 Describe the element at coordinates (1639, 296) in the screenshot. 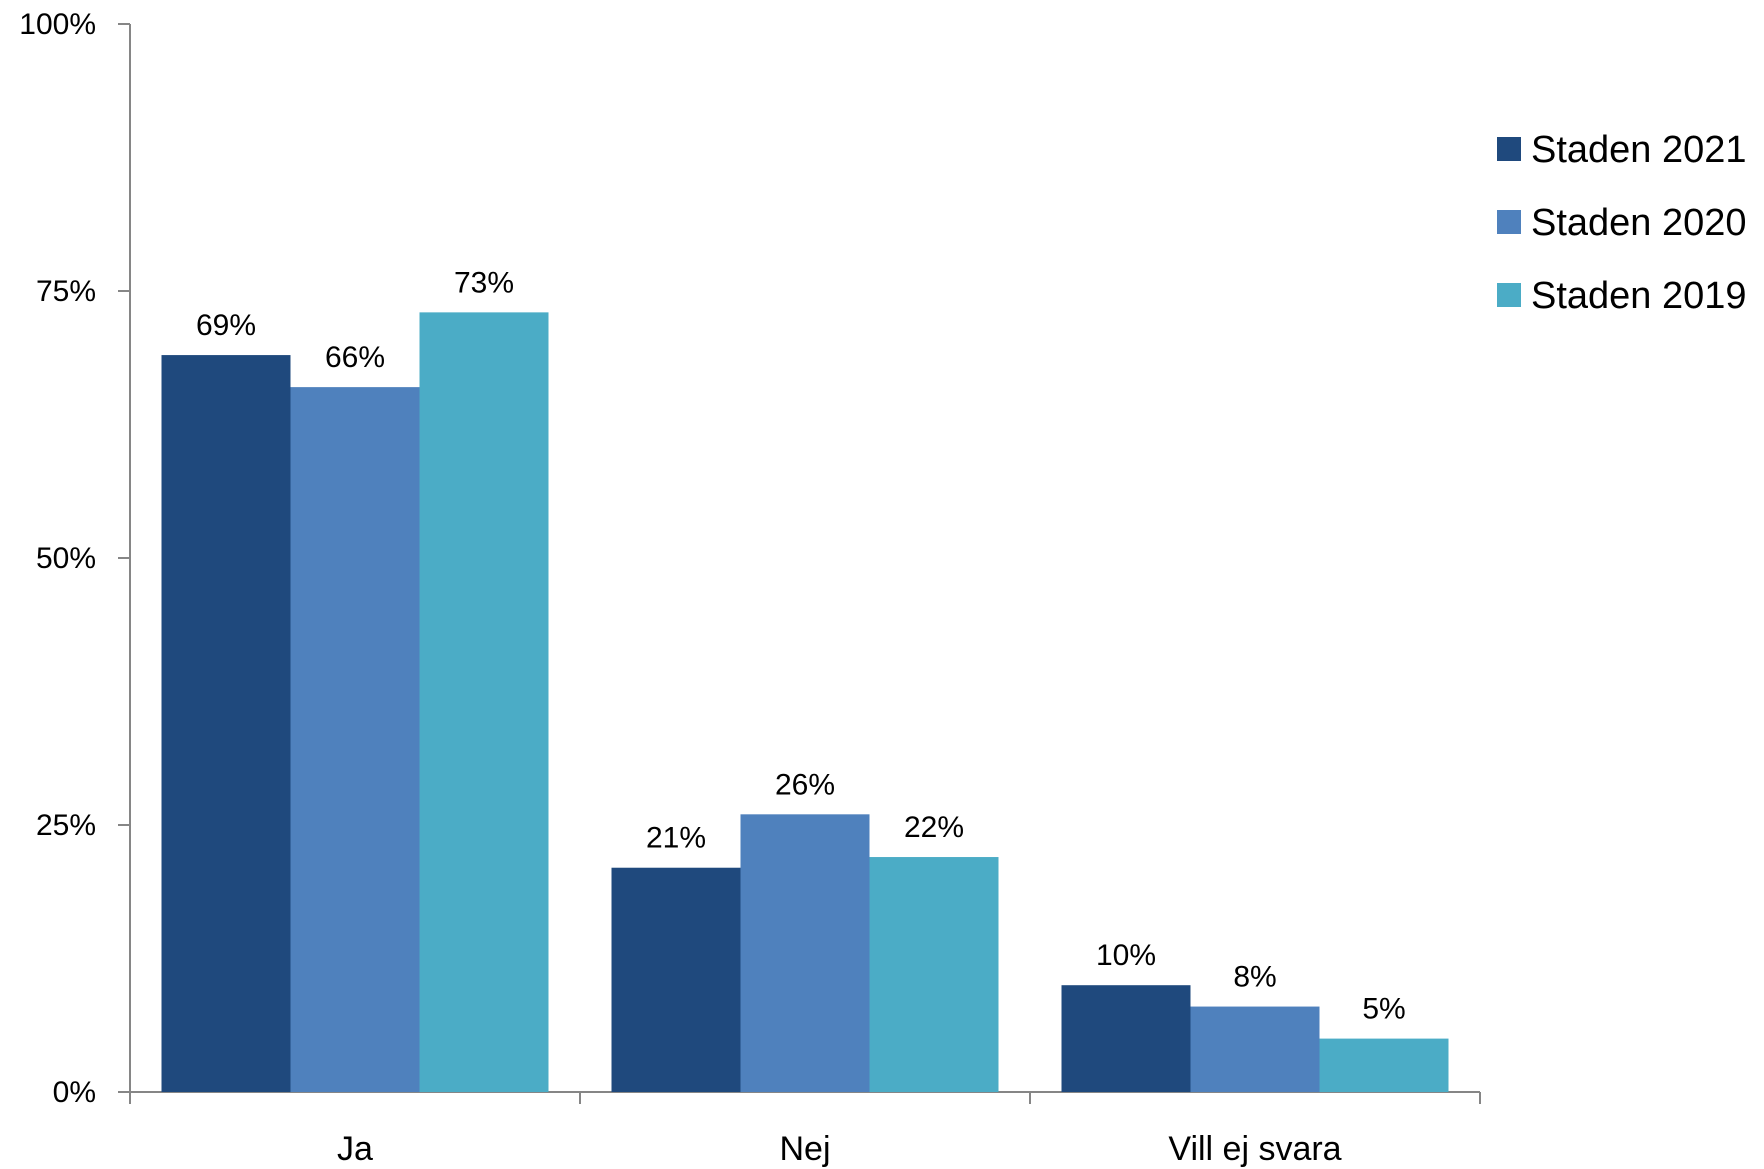

I see `legend-label: Staden 2019` at that location.